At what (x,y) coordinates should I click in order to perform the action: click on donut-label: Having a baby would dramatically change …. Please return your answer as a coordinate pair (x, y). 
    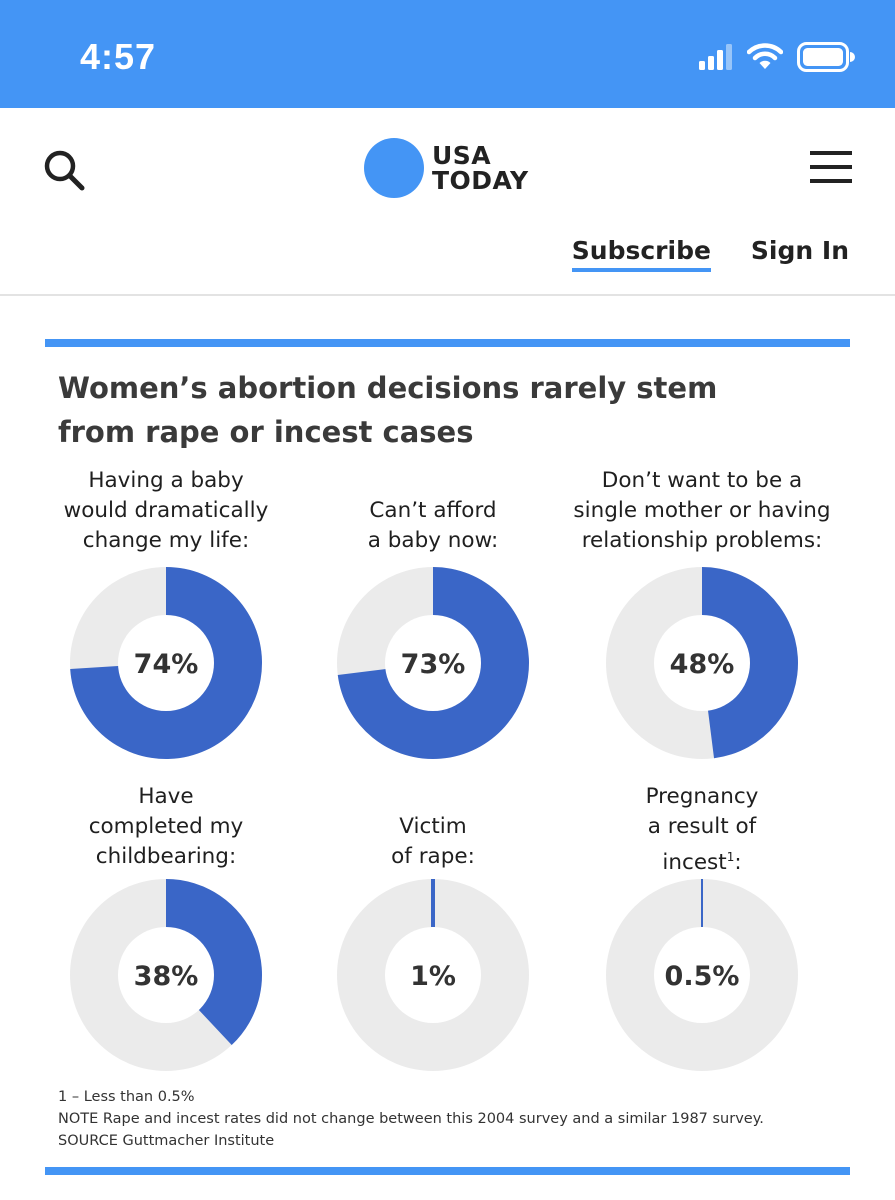
    Looking at the image, I should click on (166, 511).